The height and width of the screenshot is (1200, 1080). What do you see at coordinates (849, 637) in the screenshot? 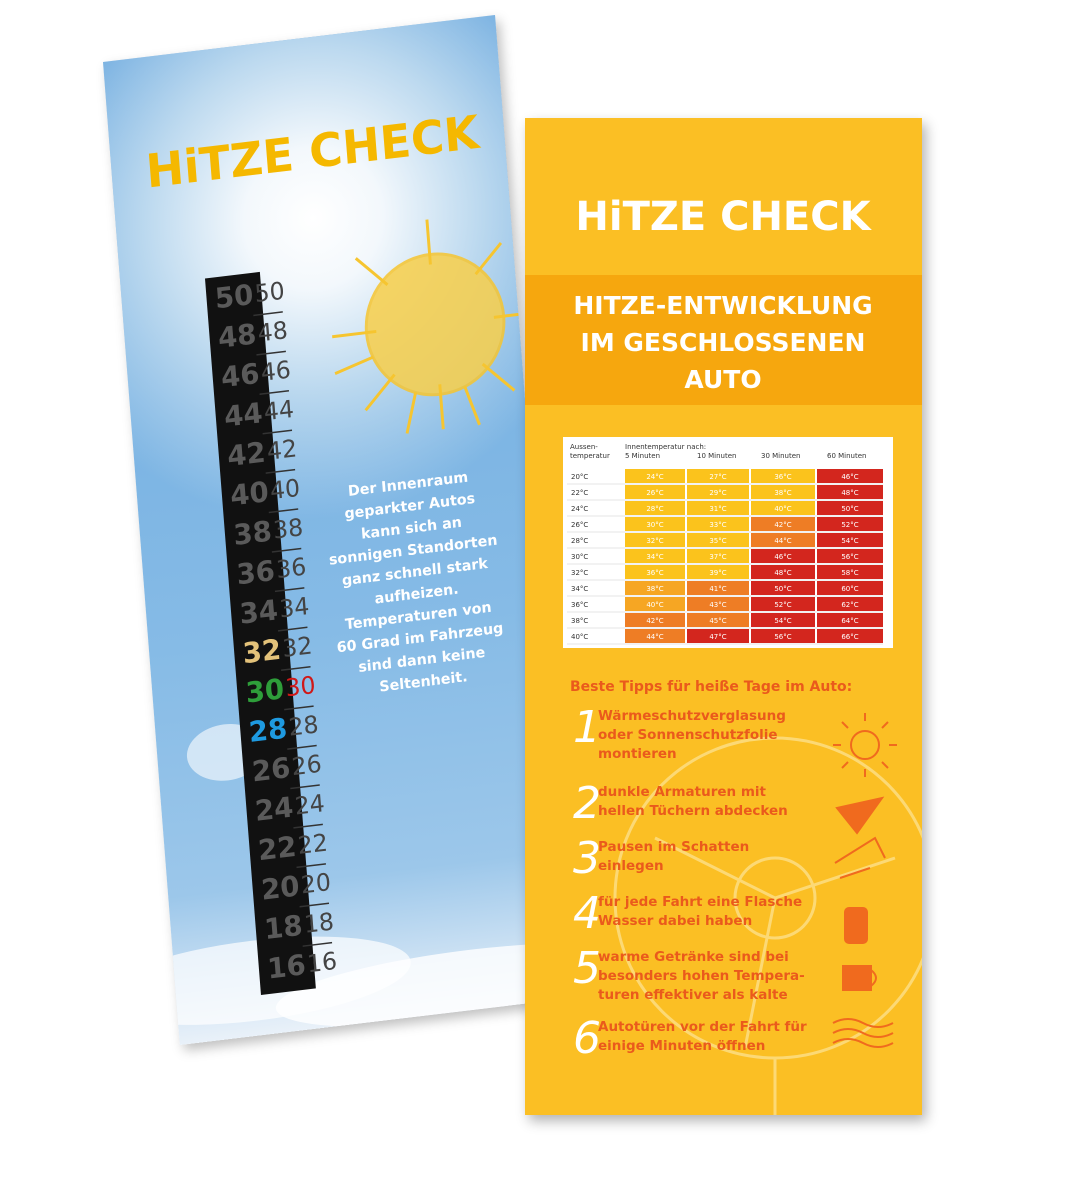
I see `table-cell: 66°C` at bounding box center [849, 637].